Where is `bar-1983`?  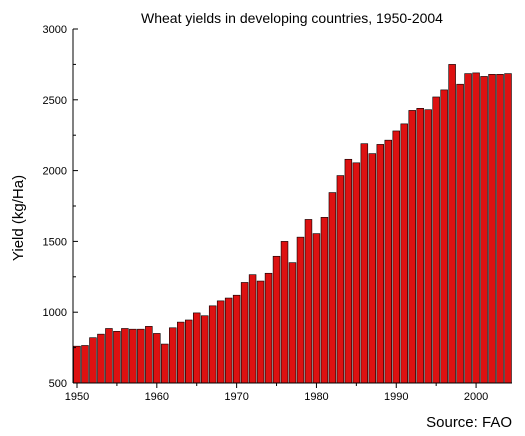 bar-1983 is located at coordinates (340, 279).